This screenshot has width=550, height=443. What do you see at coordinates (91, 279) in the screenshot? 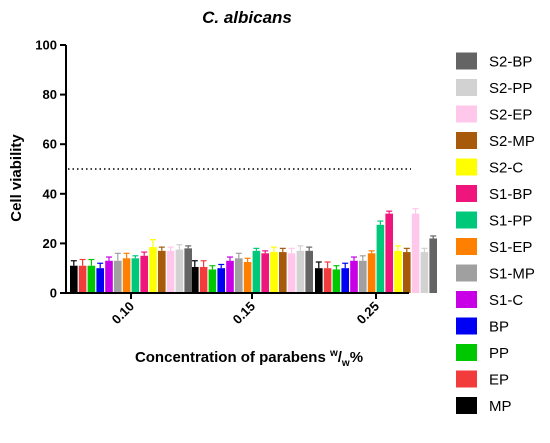
I see `bar-pp-0.10` at bounding box center [91, 279].